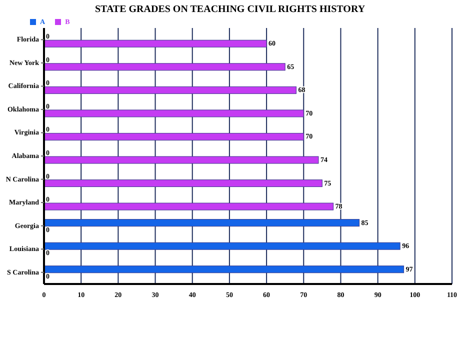 The height and width of the screenshot is (338, 460). Describe the element at coordinates (230, 9) in the screenshot. I see `chart-title: STATE GRADES ON TEACHING CIVIL RIGHTS HISTORY` at that location.